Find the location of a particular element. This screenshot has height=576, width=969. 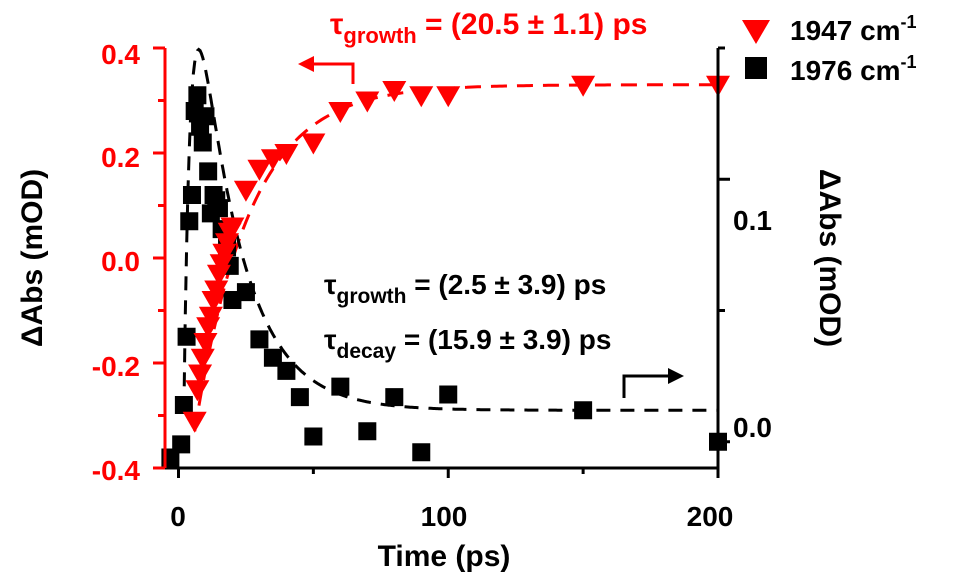

y-right-tick-label-0.0: 0.0 is located at coordinates (752, 427).